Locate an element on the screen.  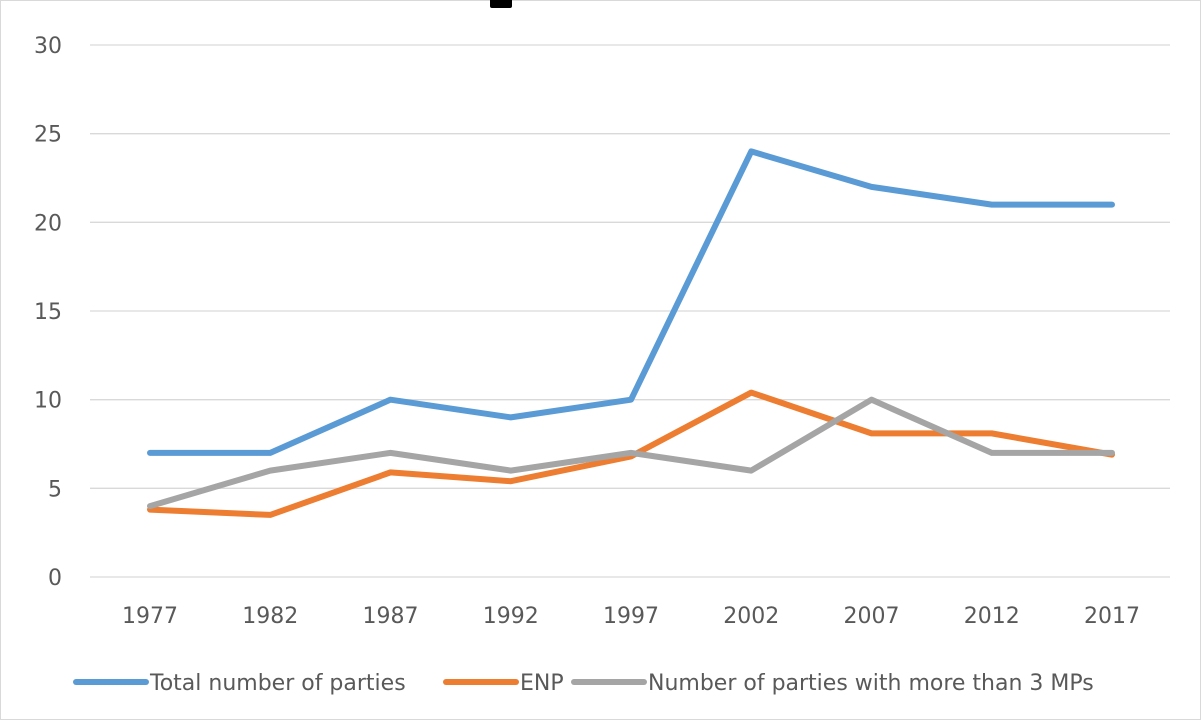
y-tick-label: 5 is located at coordinates (55, 489).